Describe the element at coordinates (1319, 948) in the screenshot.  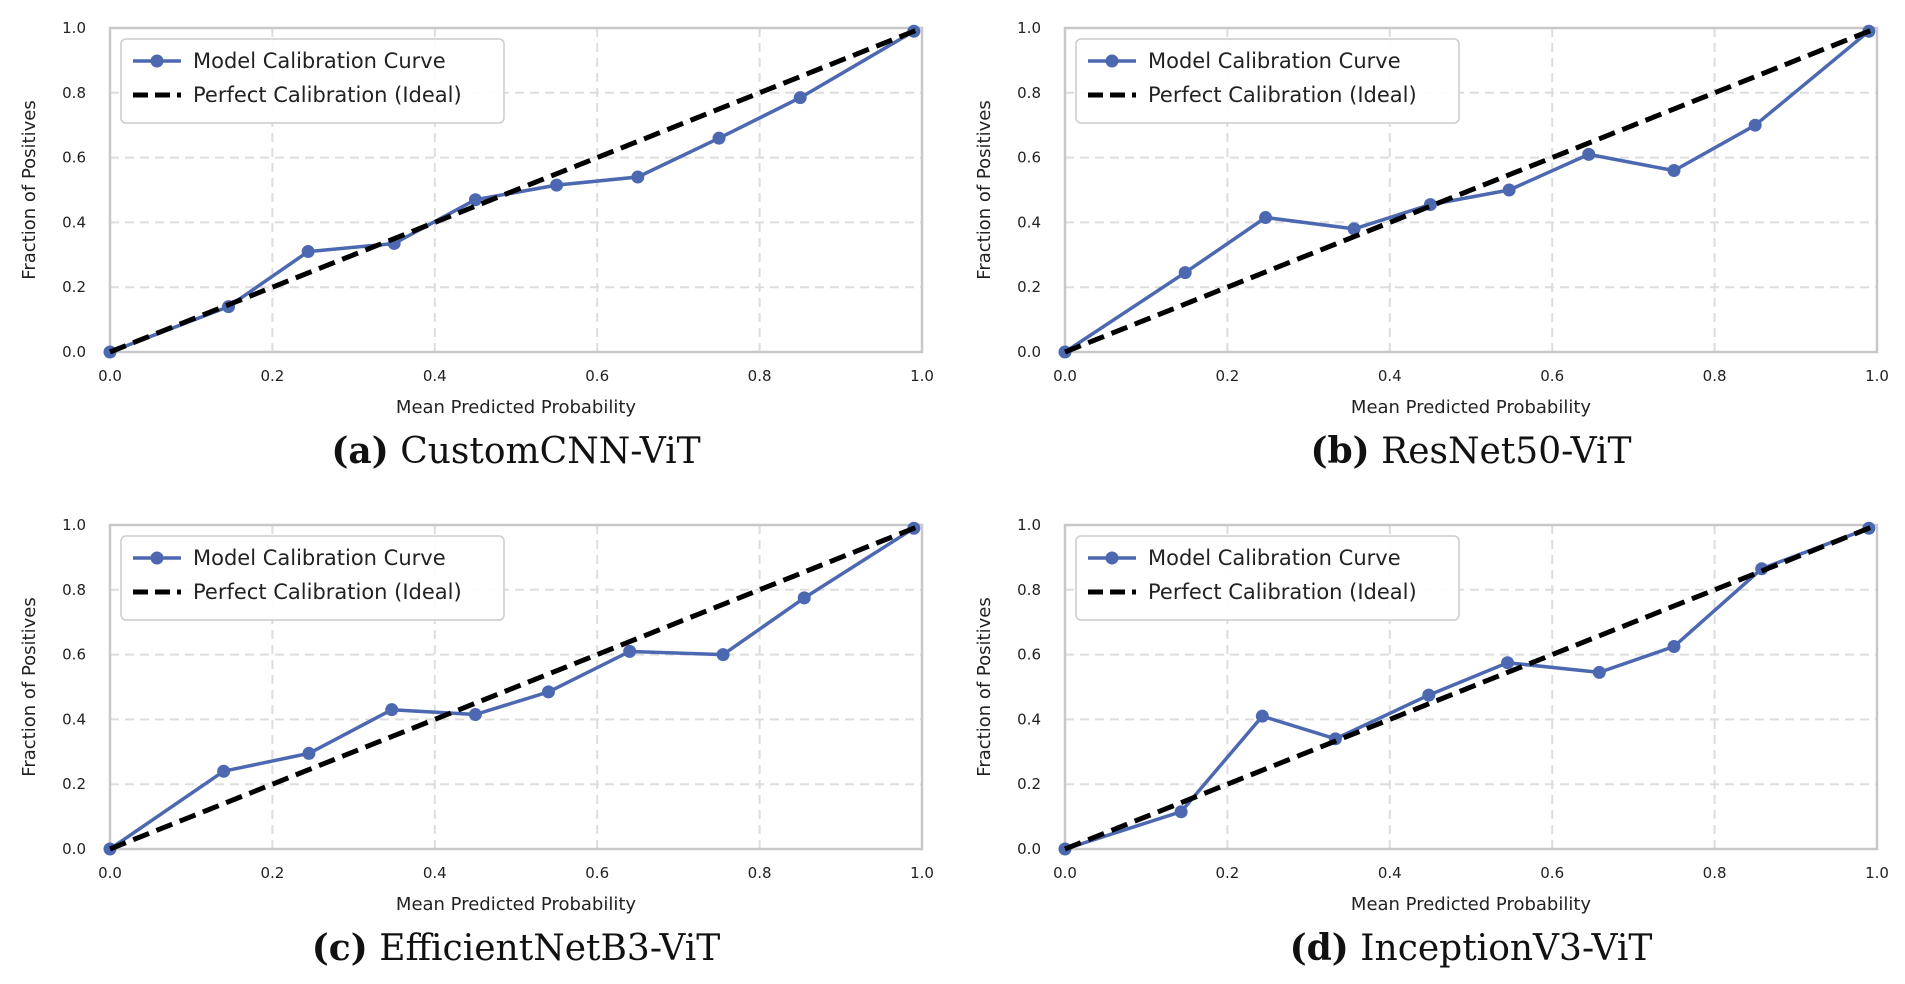
I see `caption-label: (d)` at that location.